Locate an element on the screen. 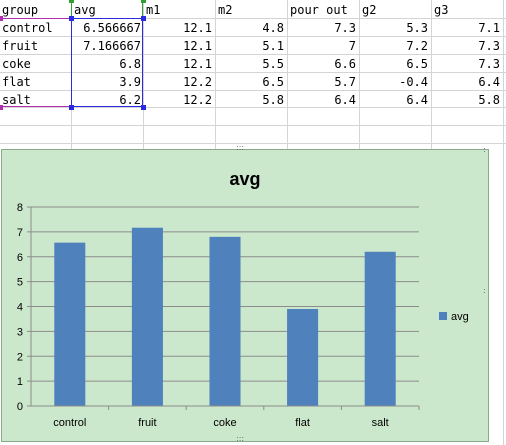 The width and height of the screenshot is (506, 445). cell-pour-out: 7 is located at coordinates (352, 46).